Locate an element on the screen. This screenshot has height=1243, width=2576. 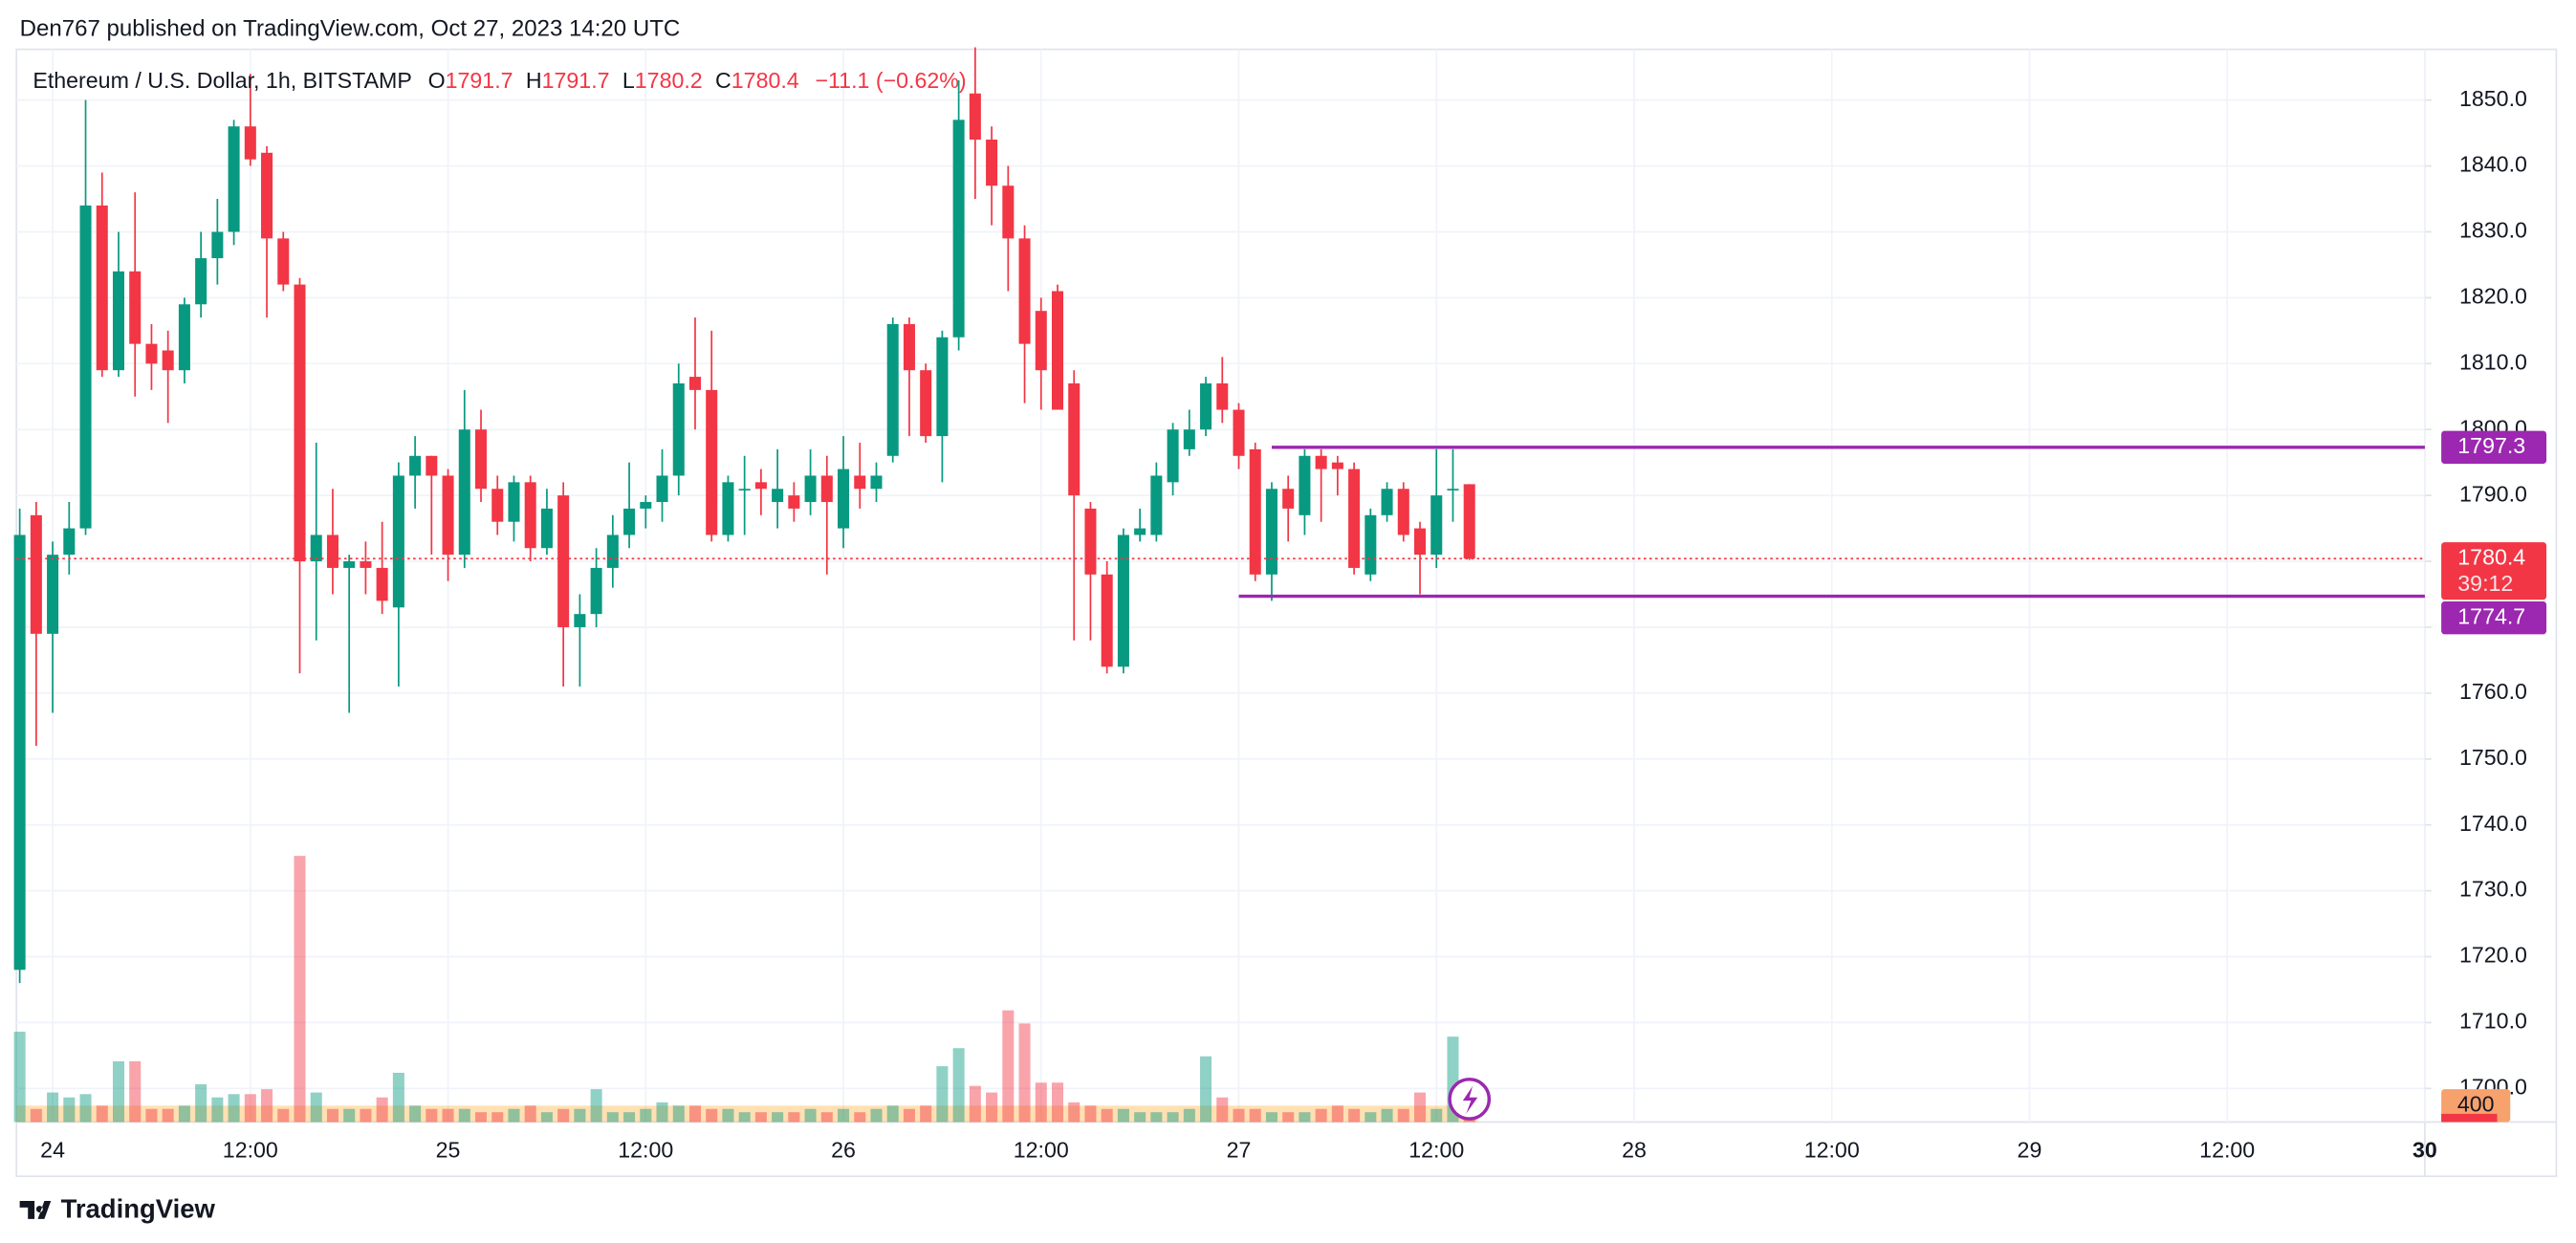
volume-axis-marker is located at coordinates (2469, 1118).